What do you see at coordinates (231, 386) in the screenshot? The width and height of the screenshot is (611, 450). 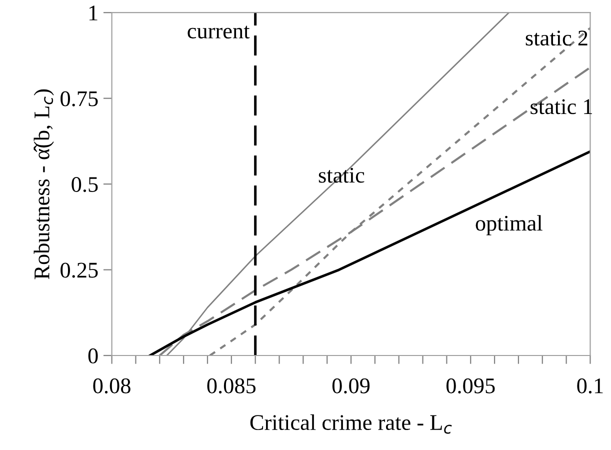 I see `x-tick-label: 0.085` at bounding box center [231, 386].